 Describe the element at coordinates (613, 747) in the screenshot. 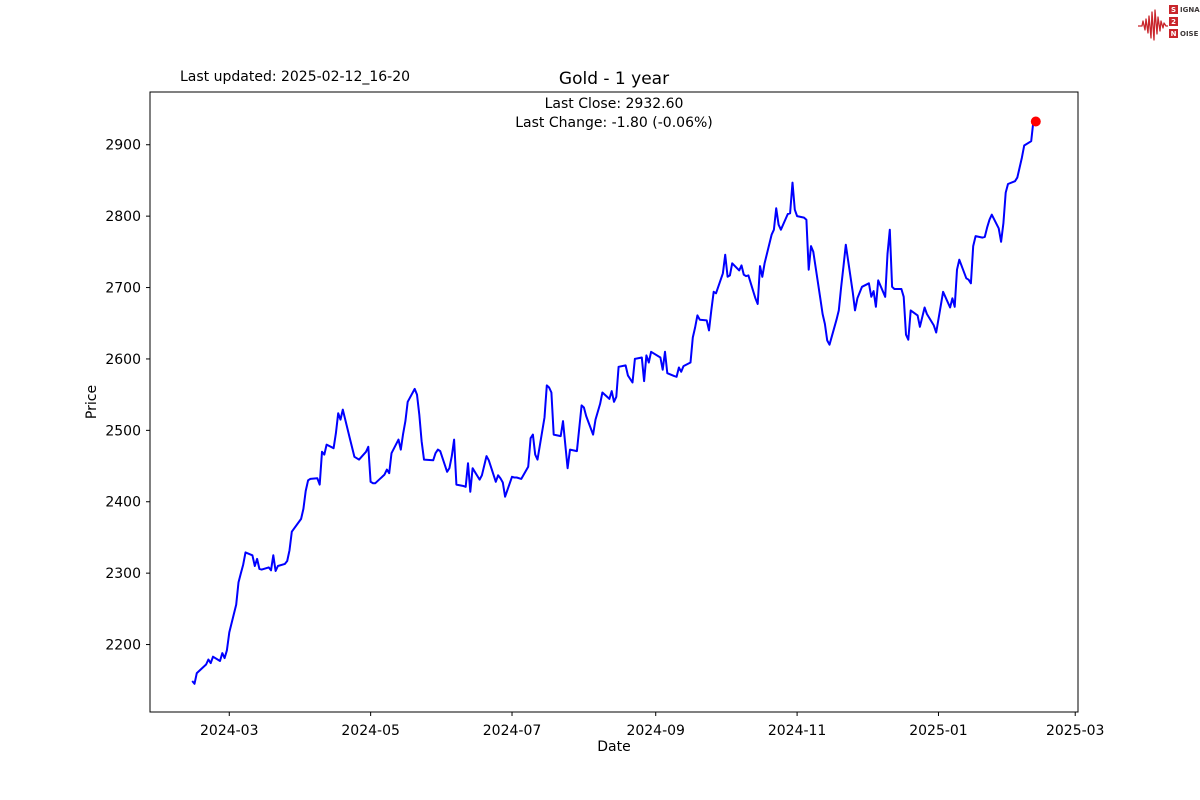

I see `x-axis-label: Date` at that location.